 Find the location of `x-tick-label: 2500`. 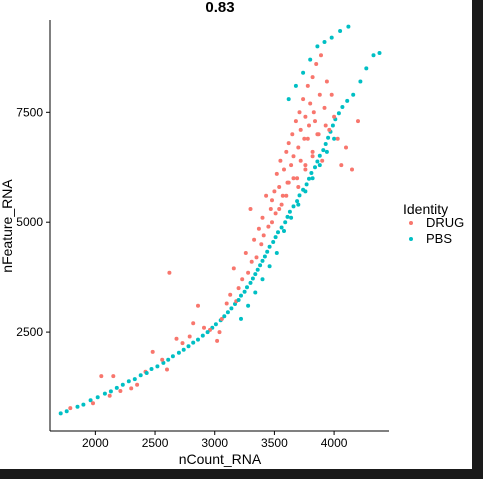

x-tick-label: 2500 is located at coordinates (155, 443).